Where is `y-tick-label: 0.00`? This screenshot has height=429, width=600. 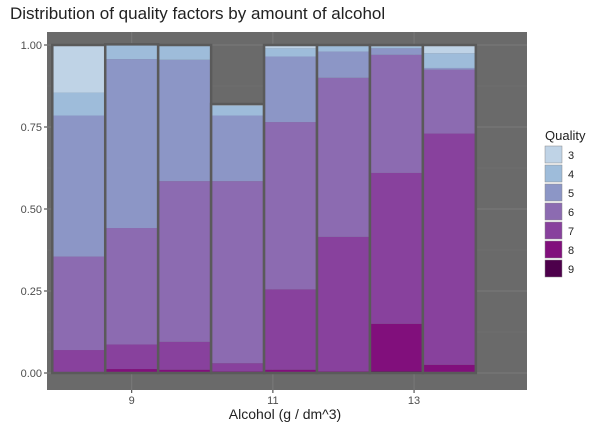
y-tick-label: 0.00 is located at coordinates (31, 374).